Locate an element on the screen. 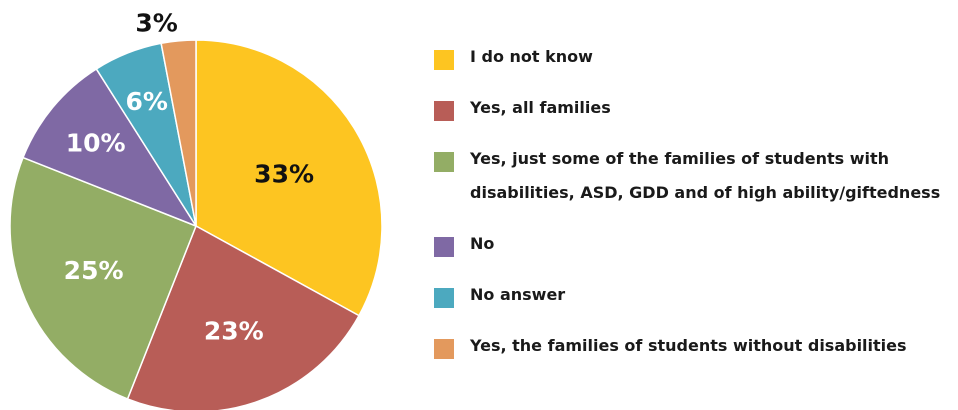 The width and height of the screenshot is (958, 410). legend-item: Yes, all families is located at coordinates (694, 108).